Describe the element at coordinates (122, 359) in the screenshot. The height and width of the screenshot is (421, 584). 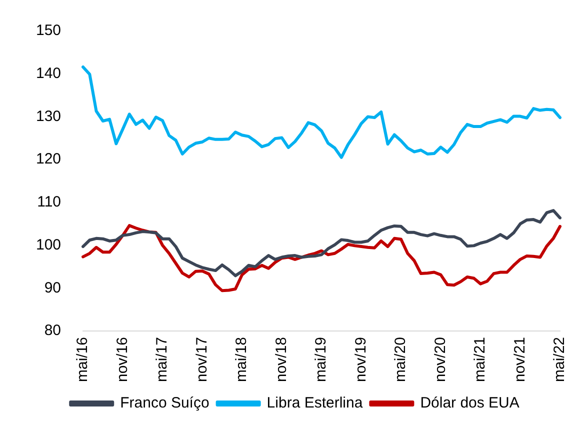
I see `x-tick-label: nov/16` at that location.